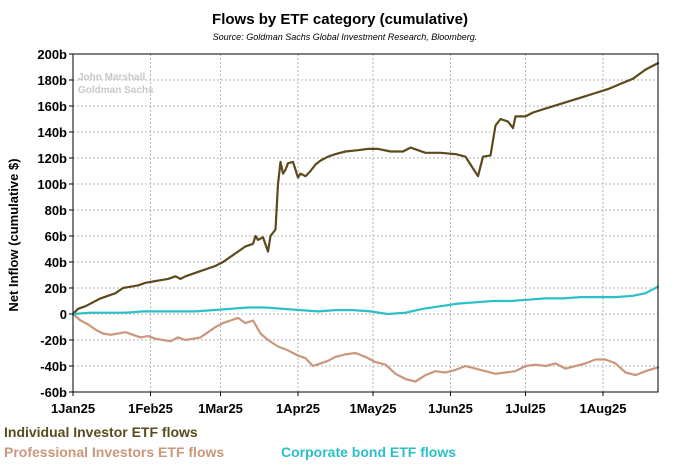 Image resolution: width=680 pixels, height=472 pixels. I want to click on x-tick-label: 1Jan25, so click(73, 408).